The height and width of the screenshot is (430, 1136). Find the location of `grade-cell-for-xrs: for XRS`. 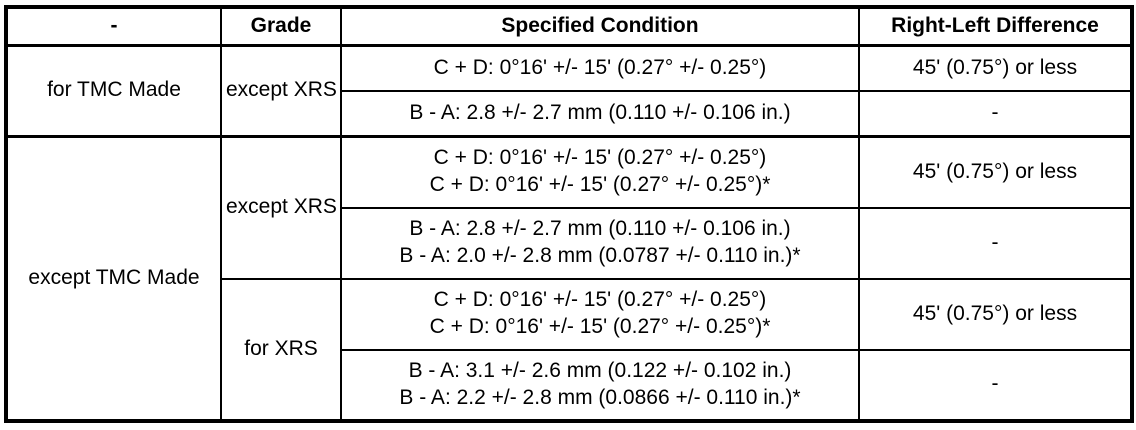

grade-cell-for-xrs: for XRS is located at coordinates (281, 350).